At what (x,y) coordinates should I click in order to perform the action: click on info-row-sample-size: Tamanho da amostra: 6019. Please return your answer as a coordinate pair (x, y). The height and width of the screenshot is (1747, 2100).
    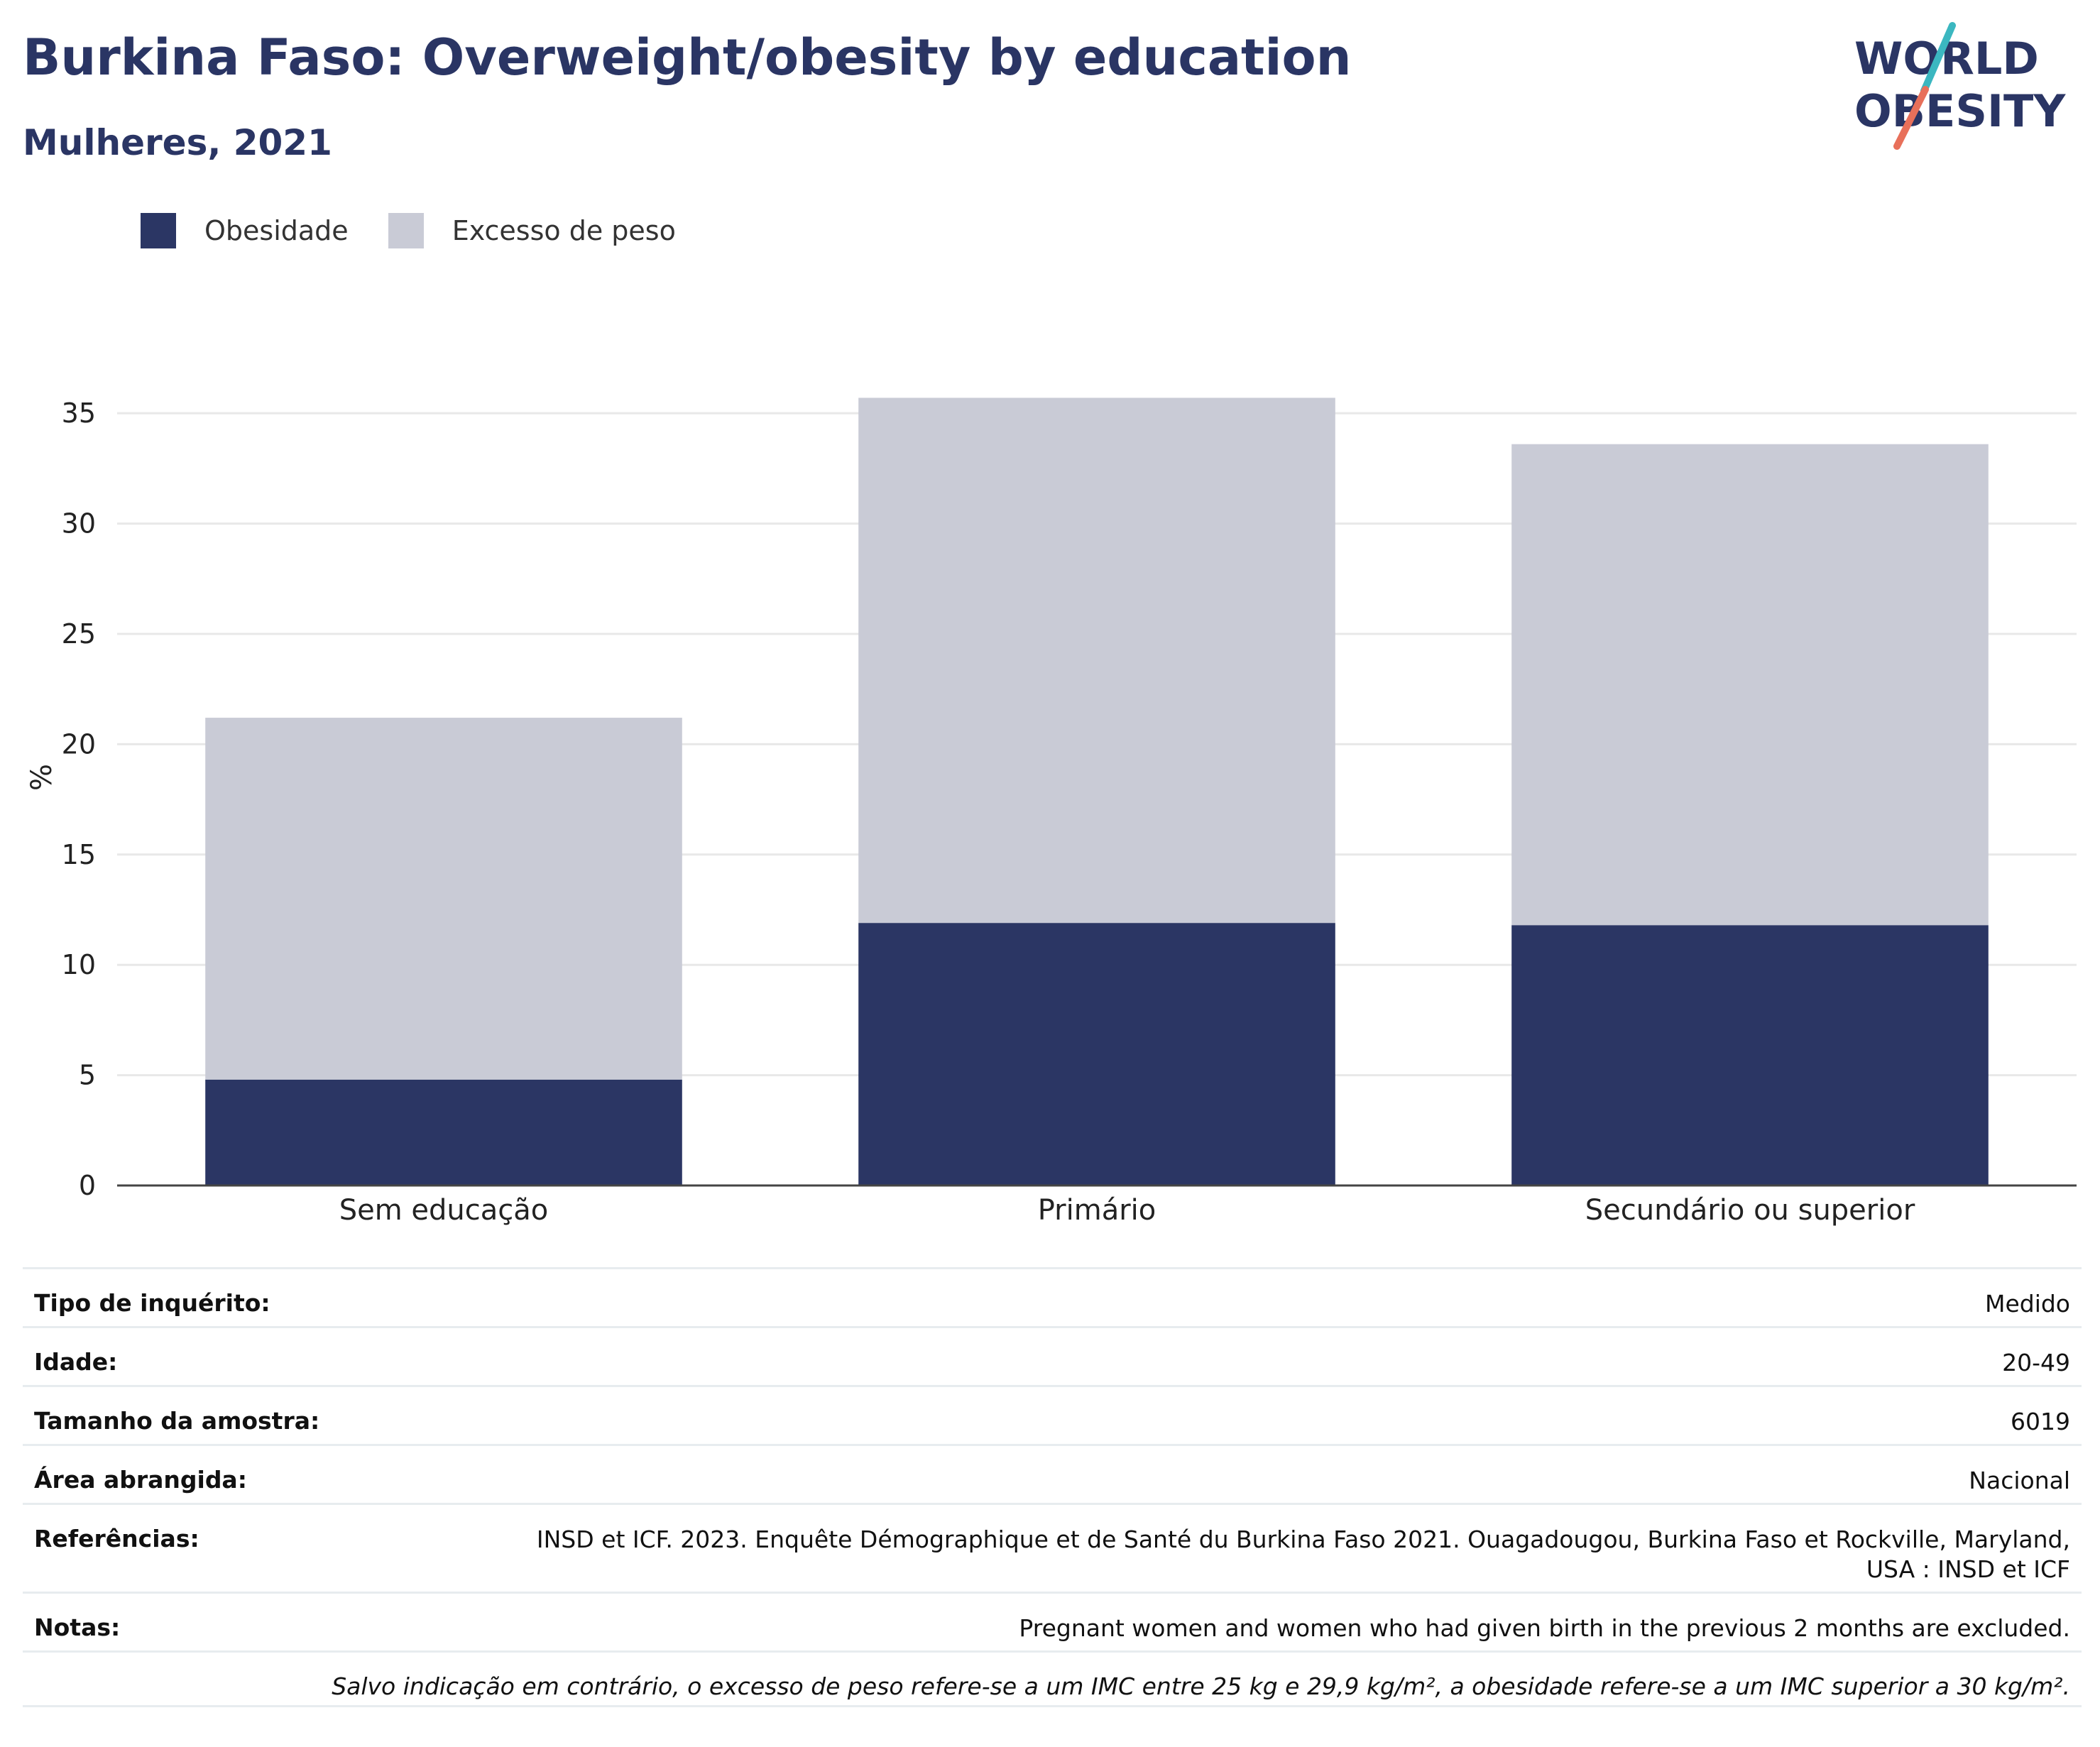
    Looking at the image, I should click on (1052, 1414).